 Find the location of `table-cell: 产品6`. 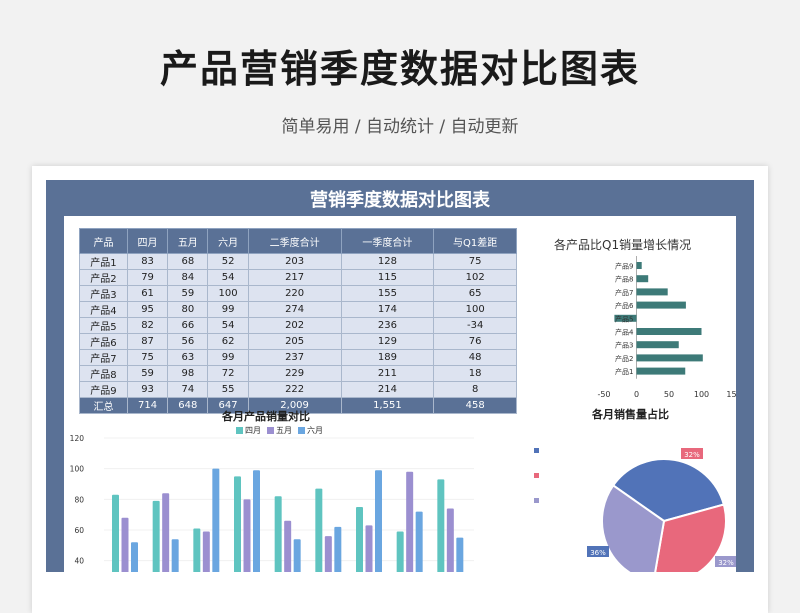

table-cell: 产品6 is located at coordinates (103, 341).